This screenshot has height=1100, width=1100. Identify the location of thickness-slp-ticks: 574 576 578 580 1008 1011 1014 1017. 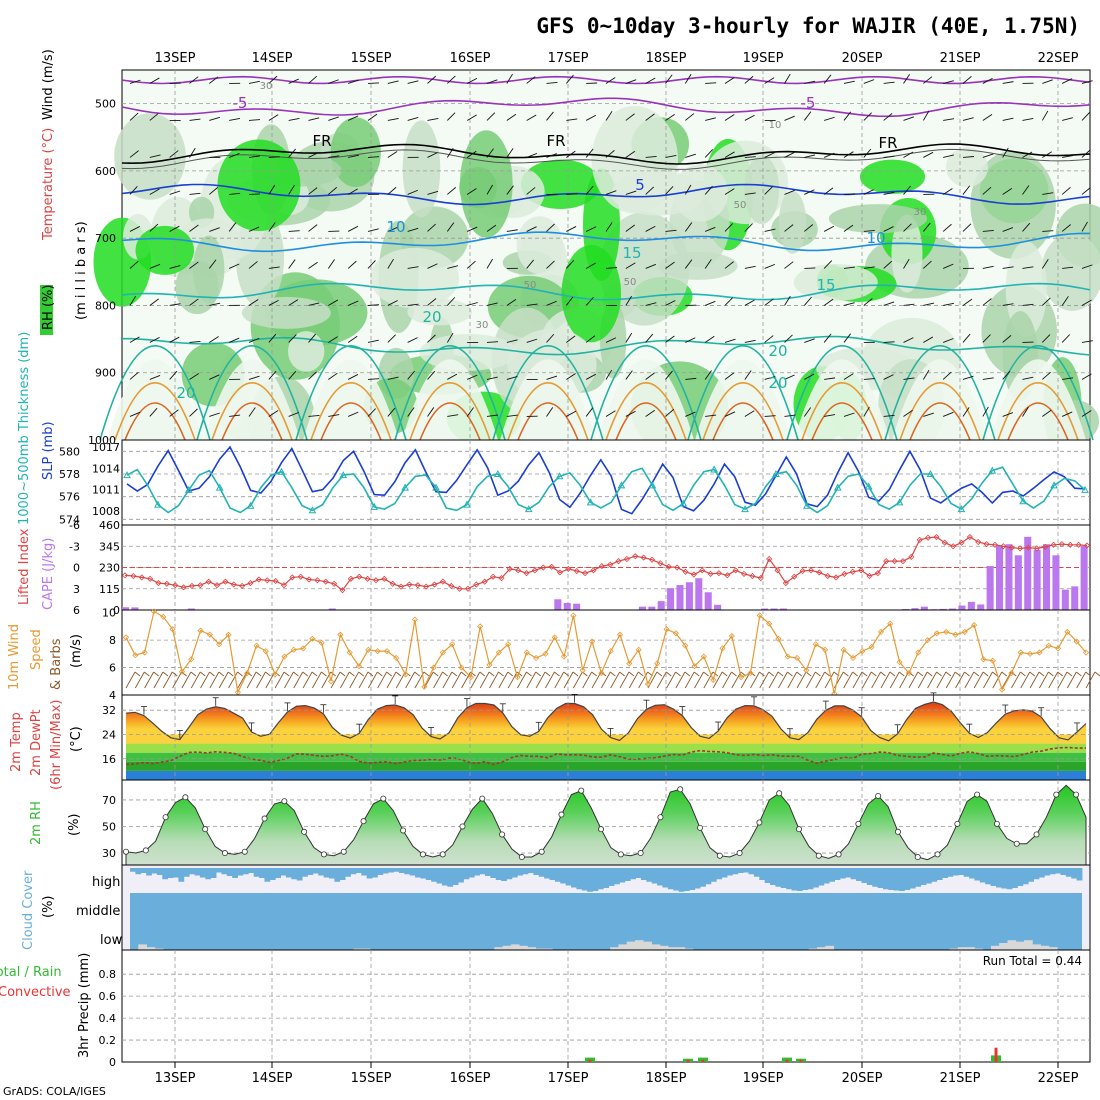
(89, 483).